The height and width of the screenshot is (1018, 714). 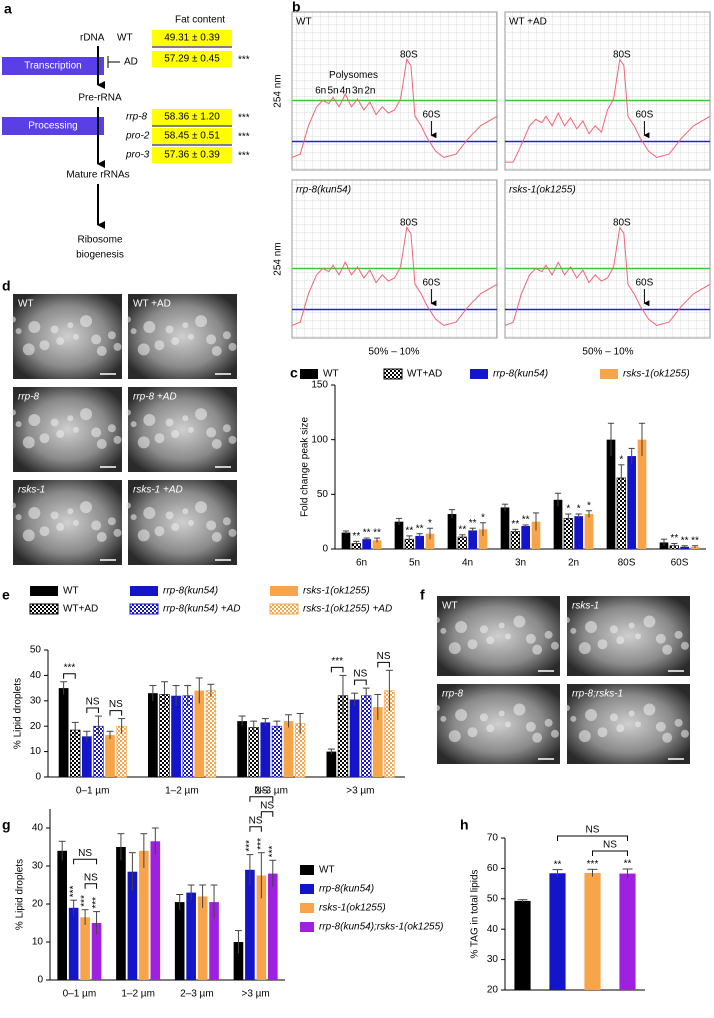 What do you see at coordinates (319, 439) in the screenshot?
I see `y-tick-label: 100` at bounding box center [319, 439].